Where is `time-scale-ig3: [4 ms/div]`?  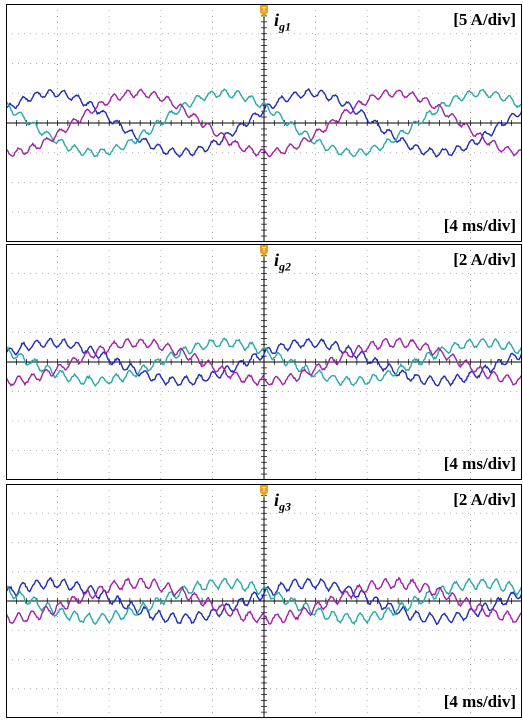 time-scale-ig3: [4 ms/div] is located at coordinates (479, 701).